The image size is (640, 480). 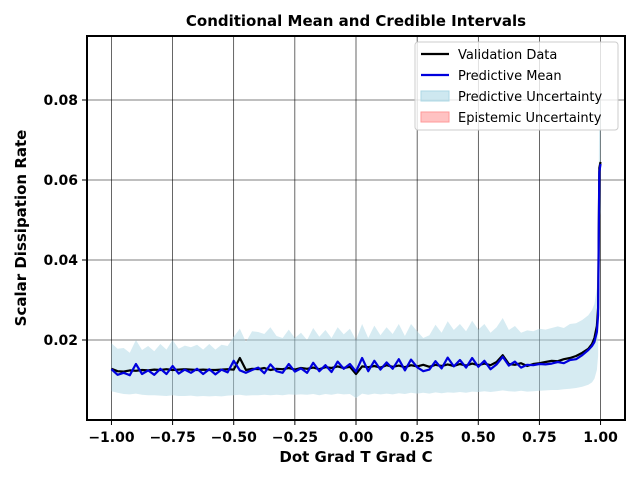 I want to click on y-axis-ticks: 0.02 0.04 0.06 0.08, so click(x=65, y=221).